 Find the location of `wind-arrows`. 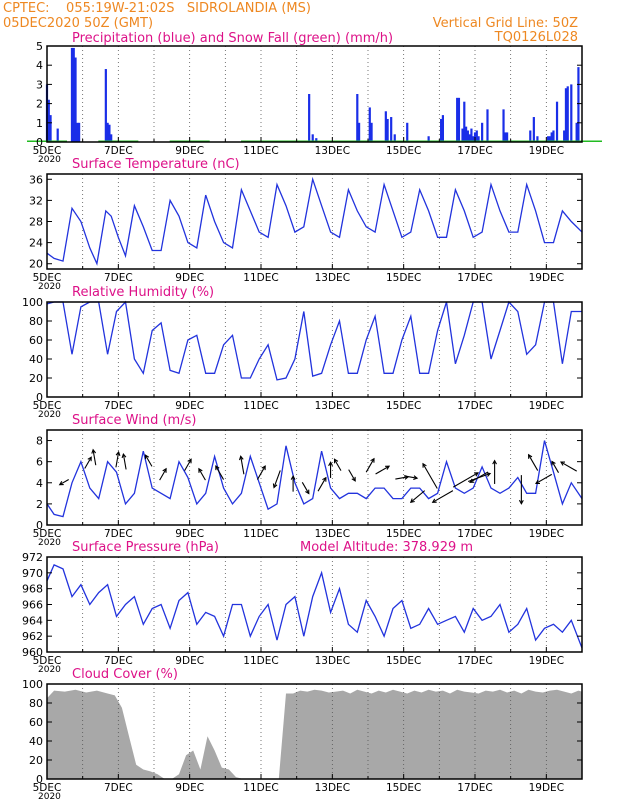

wind-arrows is located at coordinates (317, 476).